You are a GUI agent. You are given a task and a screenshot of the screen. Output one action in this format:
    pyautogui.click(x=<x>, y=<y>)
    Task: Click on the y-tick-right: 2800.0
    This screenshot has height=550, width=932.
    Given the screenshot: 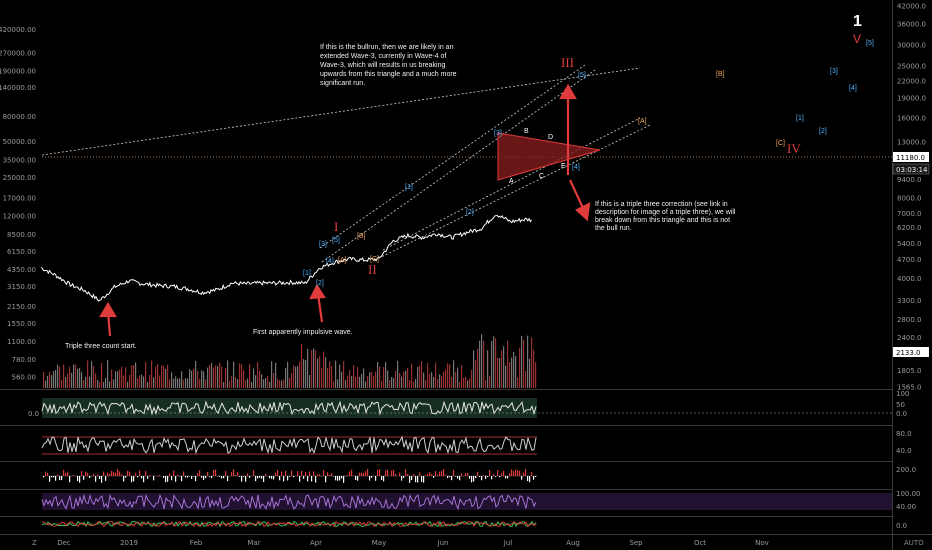 What is the action you would take?
    pyautogui.click(x=909, y=320)
    